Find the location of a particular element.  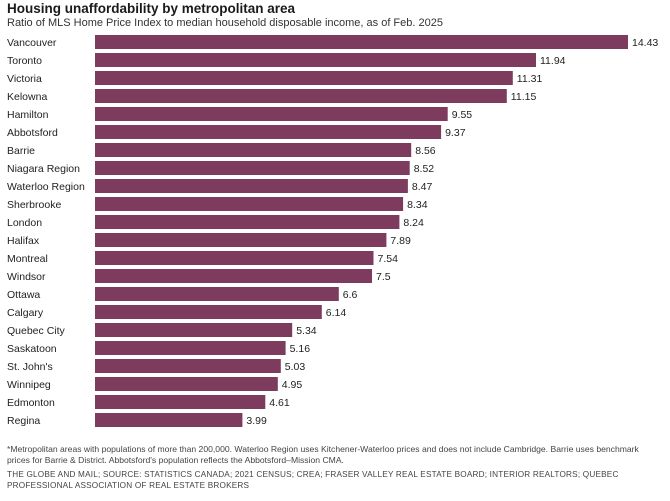

value-label: 5.03 is located at coordinates (295, 367).